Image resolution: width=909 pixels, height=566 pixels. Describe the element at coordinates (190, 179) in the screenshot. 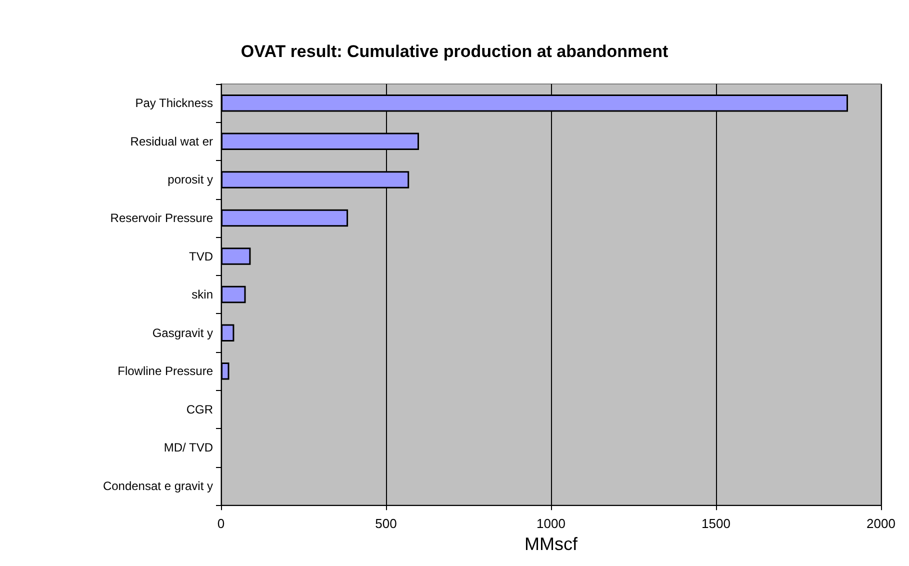

I see `y-tick-label: porosit y` at that location.